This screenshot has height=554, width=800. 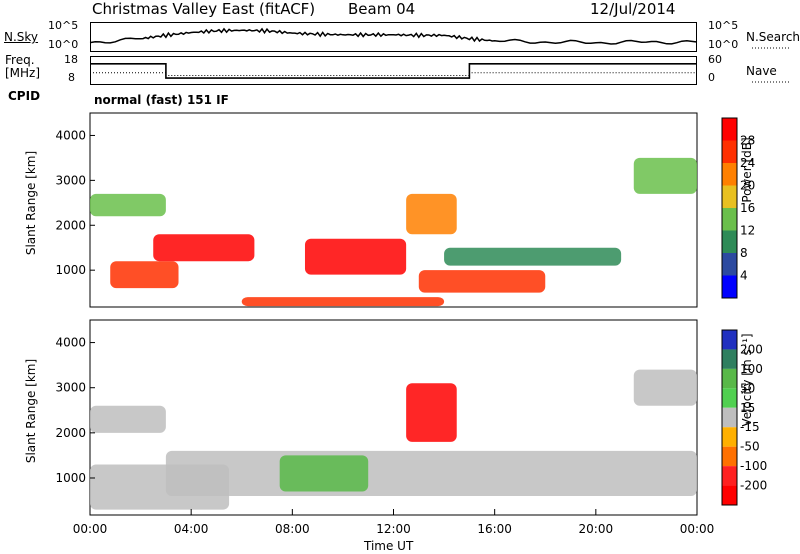 I want to click on power-colorbar-tick-0: 4, so click(x=744, y=276).